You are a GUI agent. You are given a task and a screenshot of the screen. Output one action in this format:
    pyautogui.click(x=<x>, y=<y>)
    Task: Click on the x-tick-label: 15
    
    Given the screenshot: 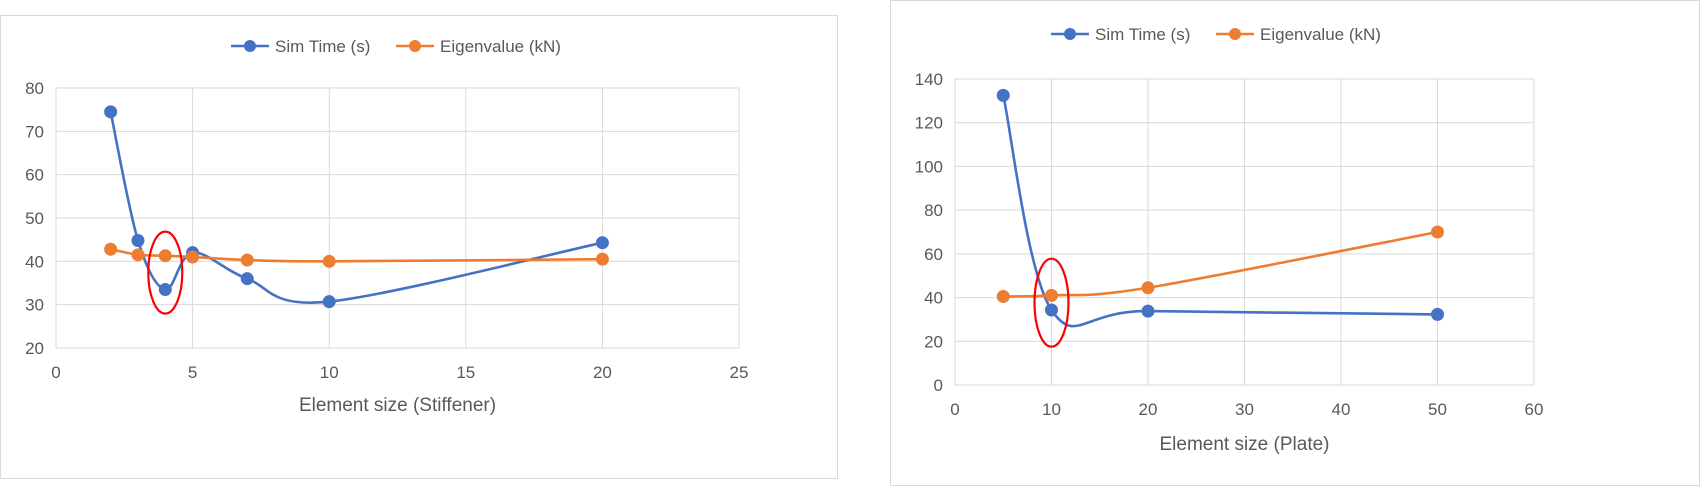 What is the action you would take?
    pyautogui.click(x=465, y=372)
    